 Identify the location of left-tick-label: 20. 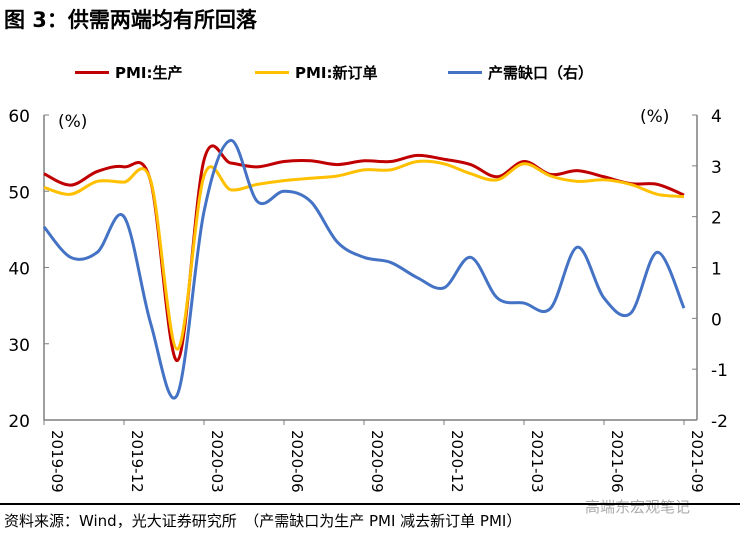
(19, 422).